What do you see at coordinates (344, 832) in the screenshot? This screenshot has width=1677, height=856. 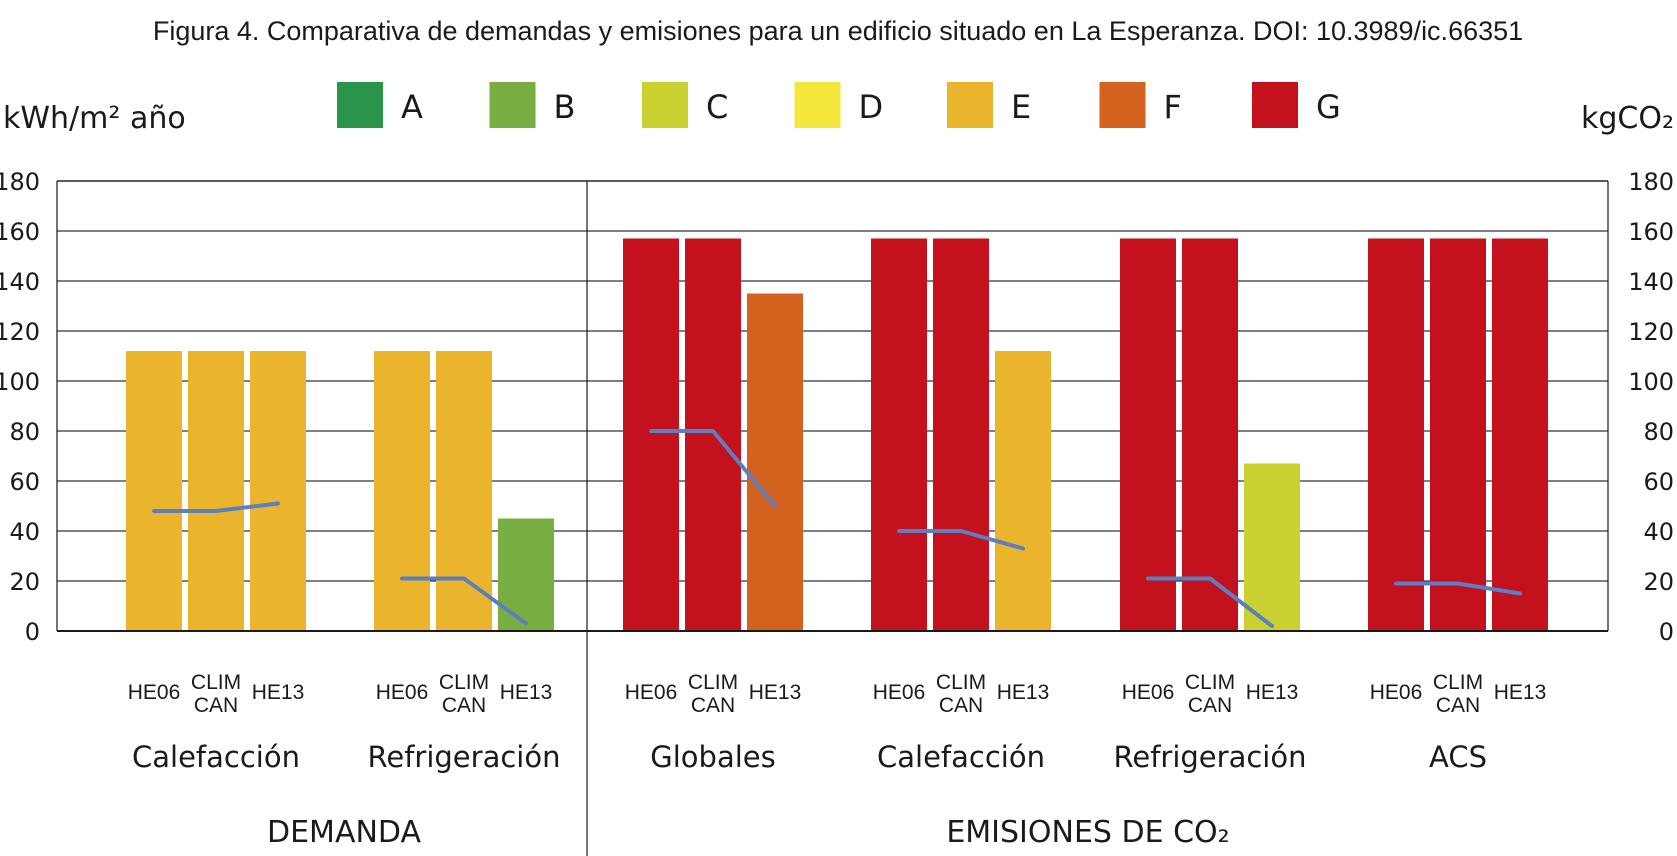 I see `section-label: DEMANDA` at bounding box center [344, 832].